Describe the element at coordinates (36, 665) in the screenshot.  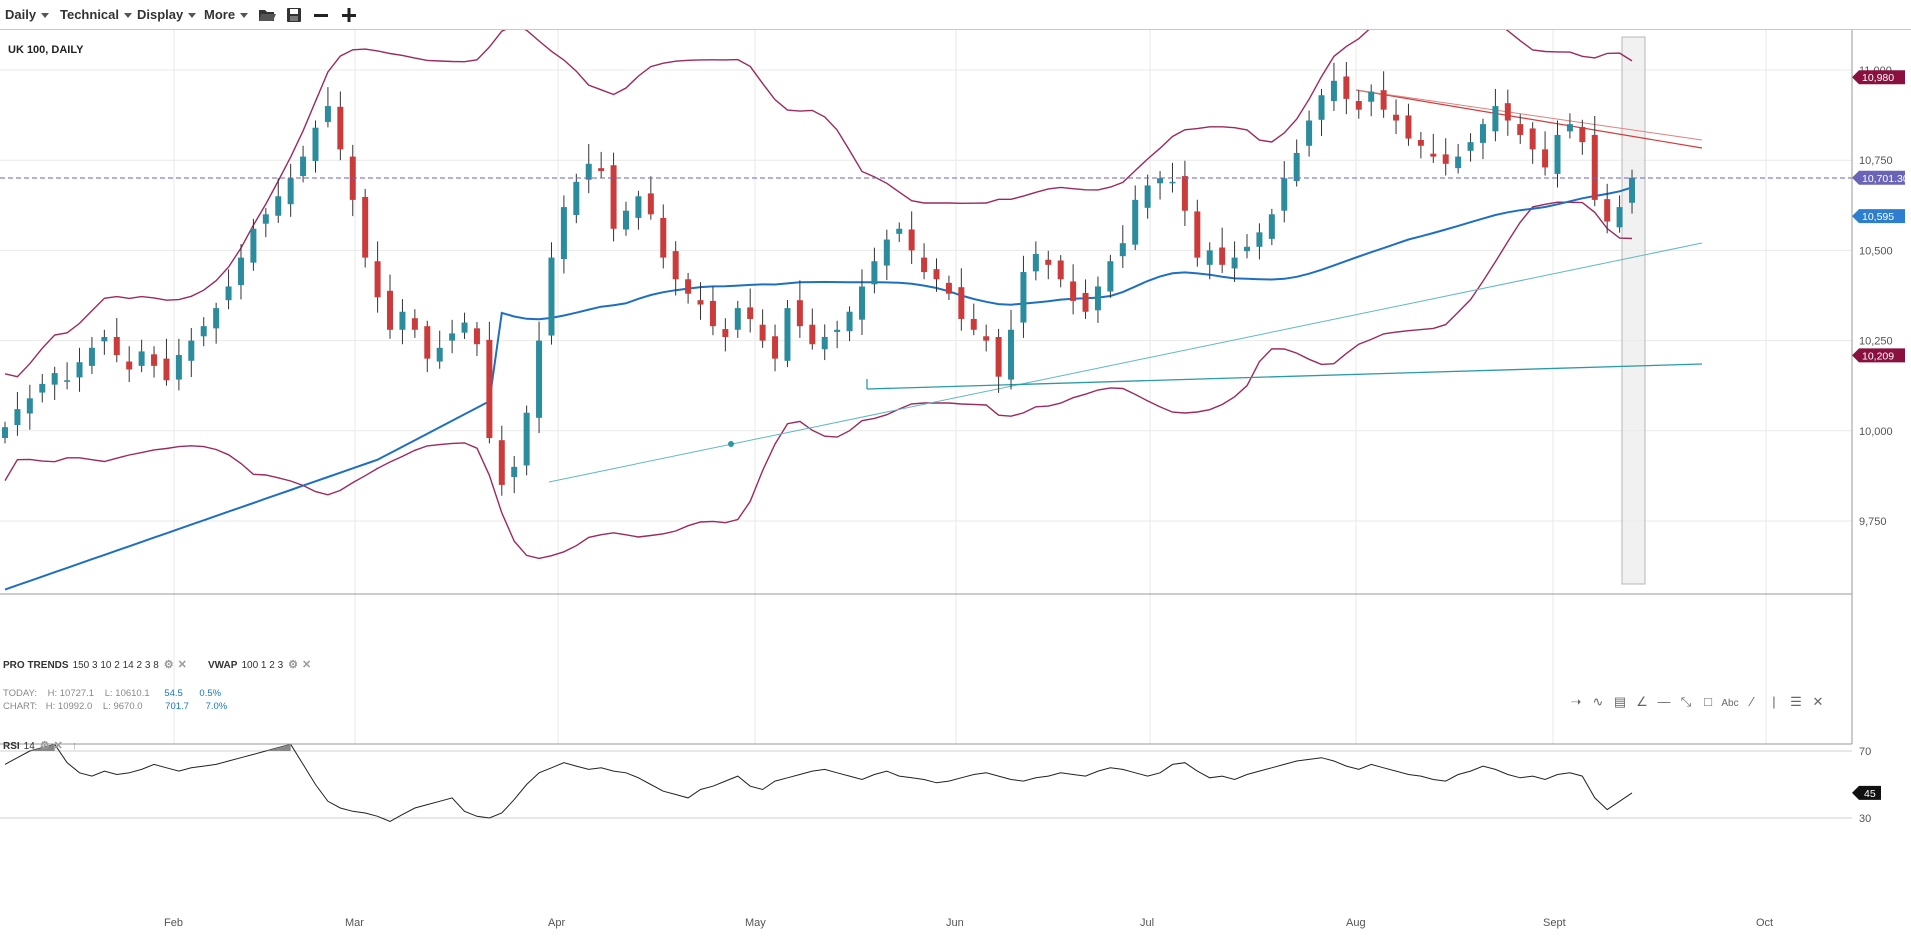
I see `pro-trends-label: PRO TRENDS` at that location.